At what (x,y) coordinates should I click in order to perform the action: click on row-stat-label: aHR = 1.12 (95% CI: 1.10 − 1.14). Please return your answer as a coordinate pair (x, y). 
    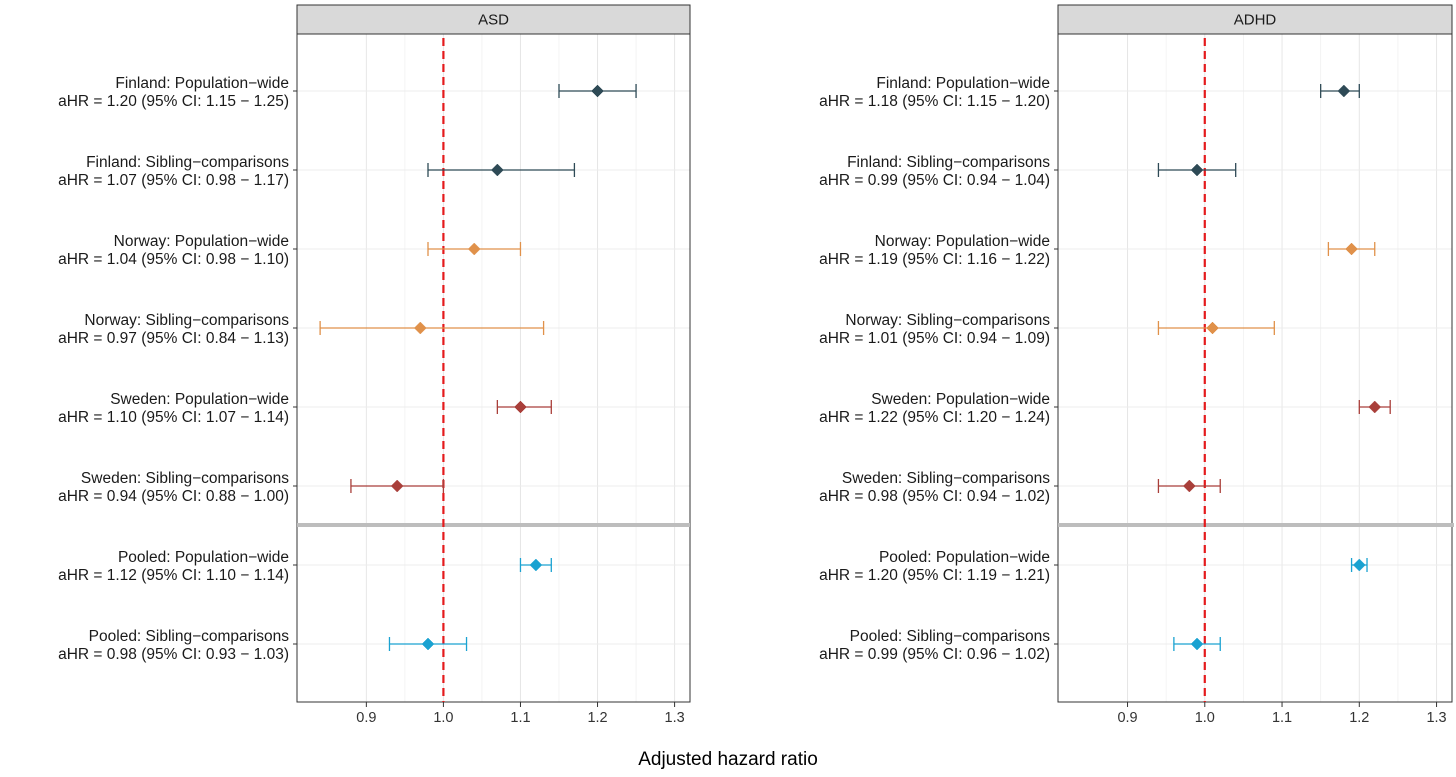
    Looking at the image, I should click on (173, 575).